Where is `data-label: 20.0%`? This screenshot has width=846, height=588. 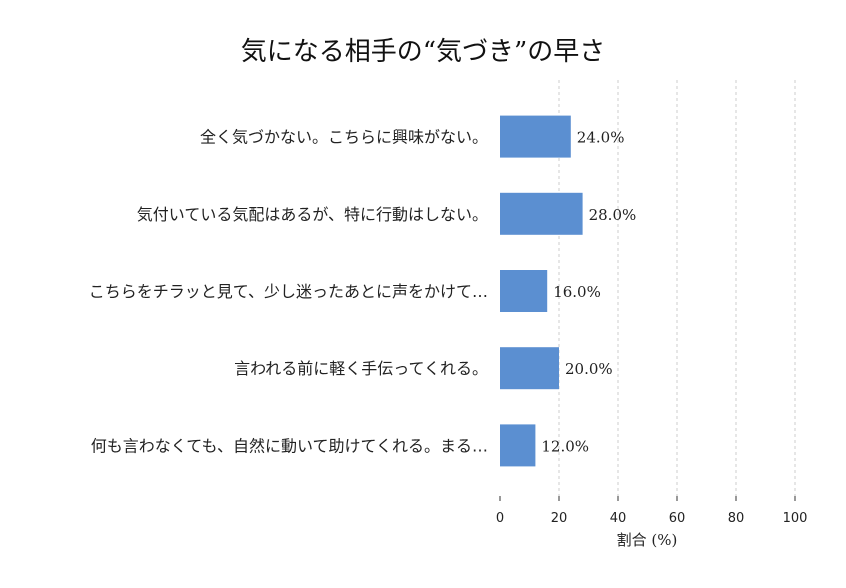
data-label: 20.0% is located at coordinates (589, 369).